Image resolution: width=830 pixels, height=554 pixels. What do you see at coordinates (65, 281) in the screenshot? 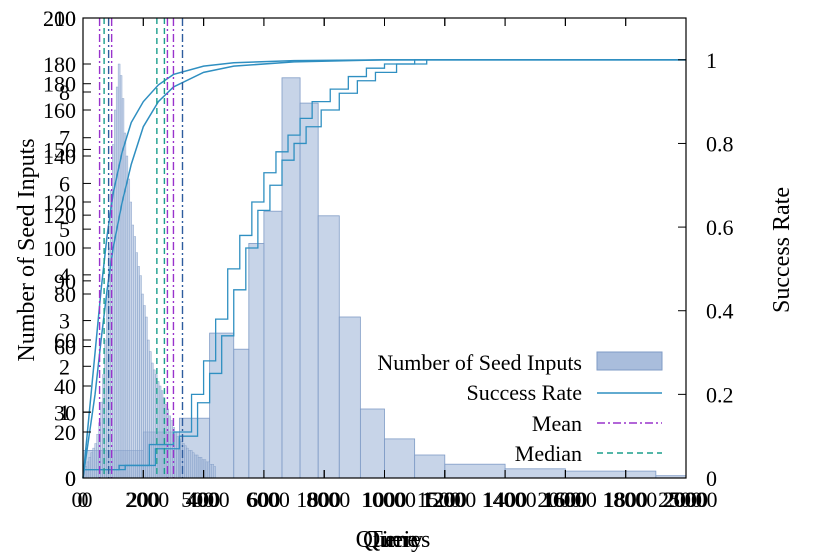
I see `y-tick-label-1-3: 90` at bounding box center [65, 281].